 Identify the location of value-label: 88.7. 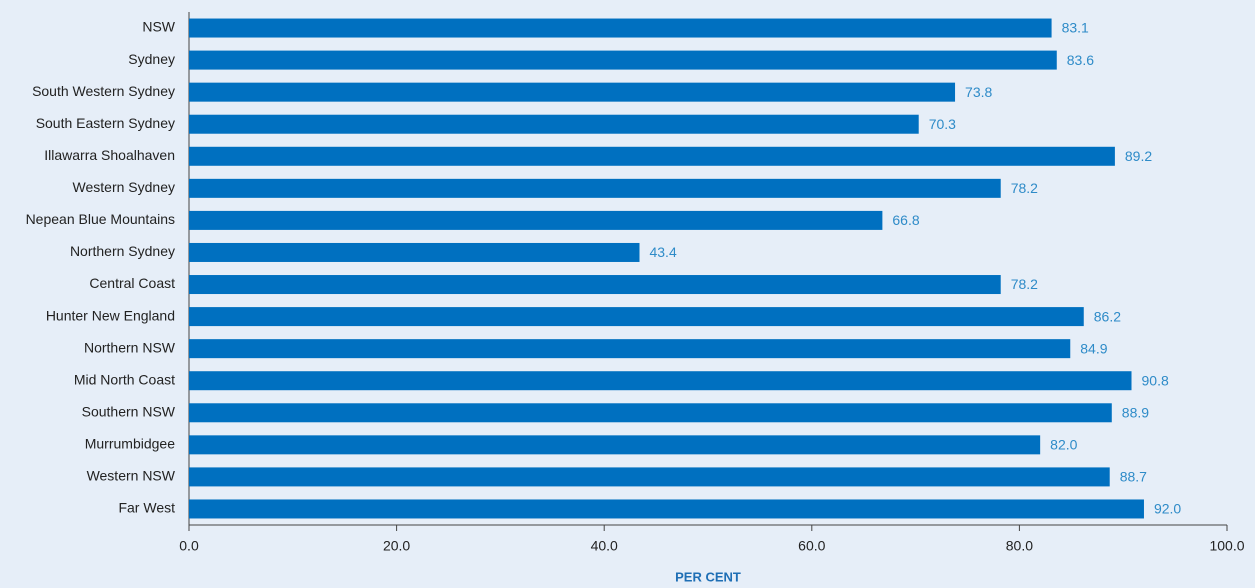
(1133, 477).